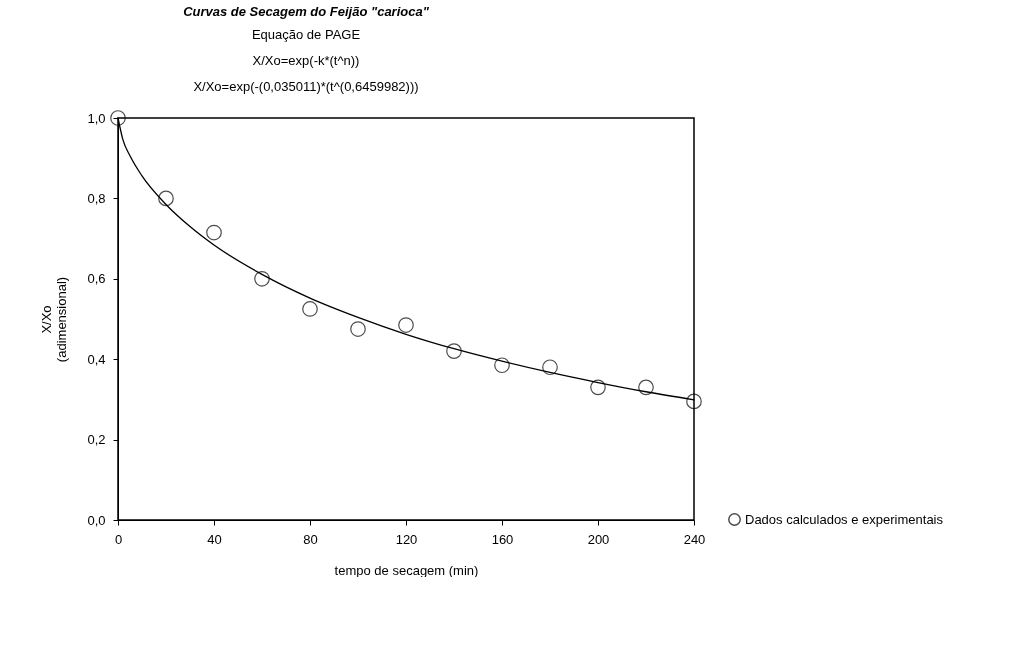 This screenshot has width=1028, height=670. Describe the element at coordinates (96, 520) in the screenshot. I see `y-tick-label: 0,0` at that location.